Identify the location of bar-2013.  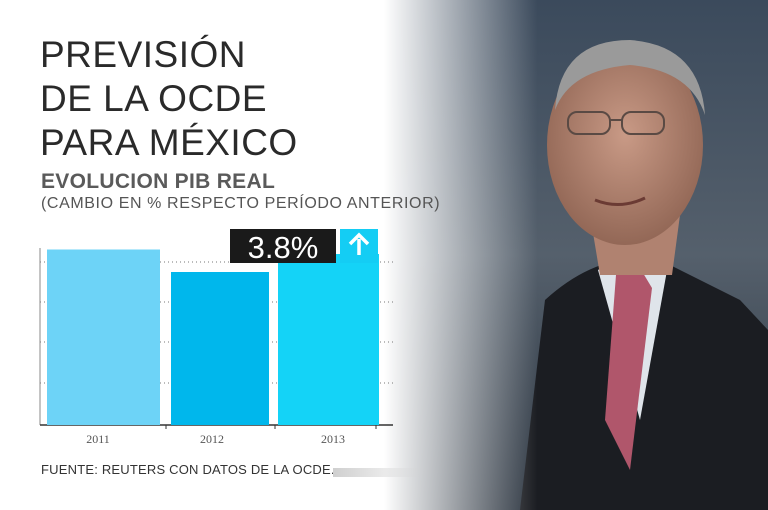
(328, 339).